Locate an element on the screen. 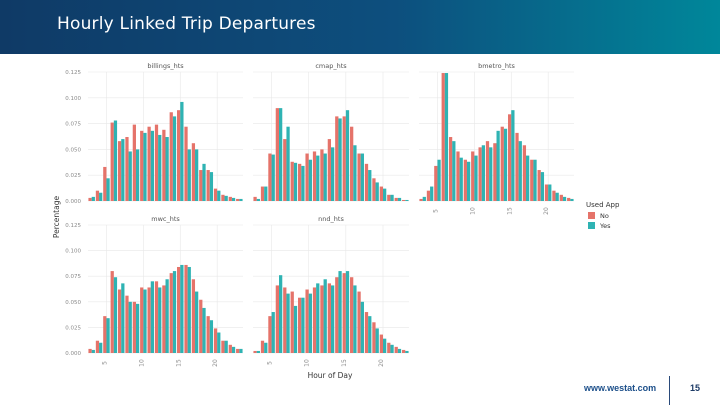 Image resolution: width=720 pixels, height=405 pixels. title-banner: Hourly Linked Trip Departures is located at coordinates (360, 27).